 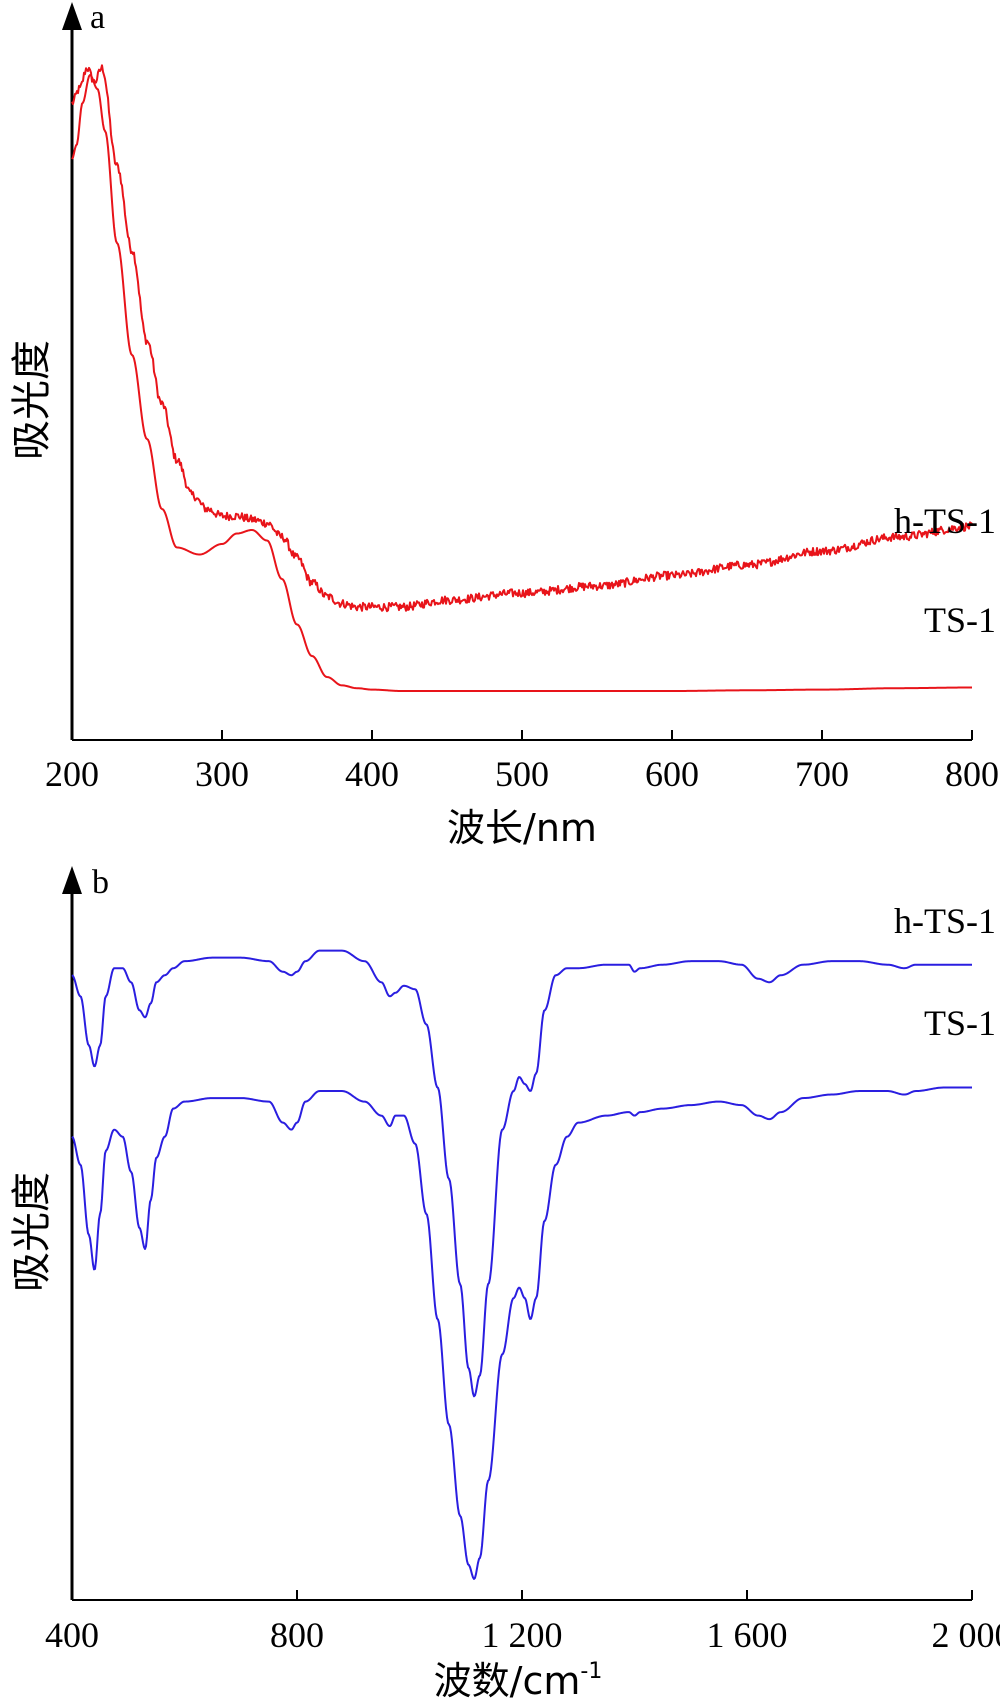 What do you see at coordinates (507, 1679) in the screenshot?
I see `panel-b-x-axis-title-main: 波数/cm` at bounding box center [507, 1679].